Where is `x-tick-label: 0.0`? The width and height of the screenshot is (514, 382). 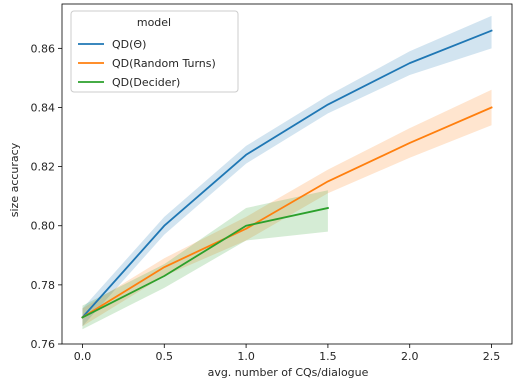
x-tick-label: 0.0 is located at coordinates (83, 356).